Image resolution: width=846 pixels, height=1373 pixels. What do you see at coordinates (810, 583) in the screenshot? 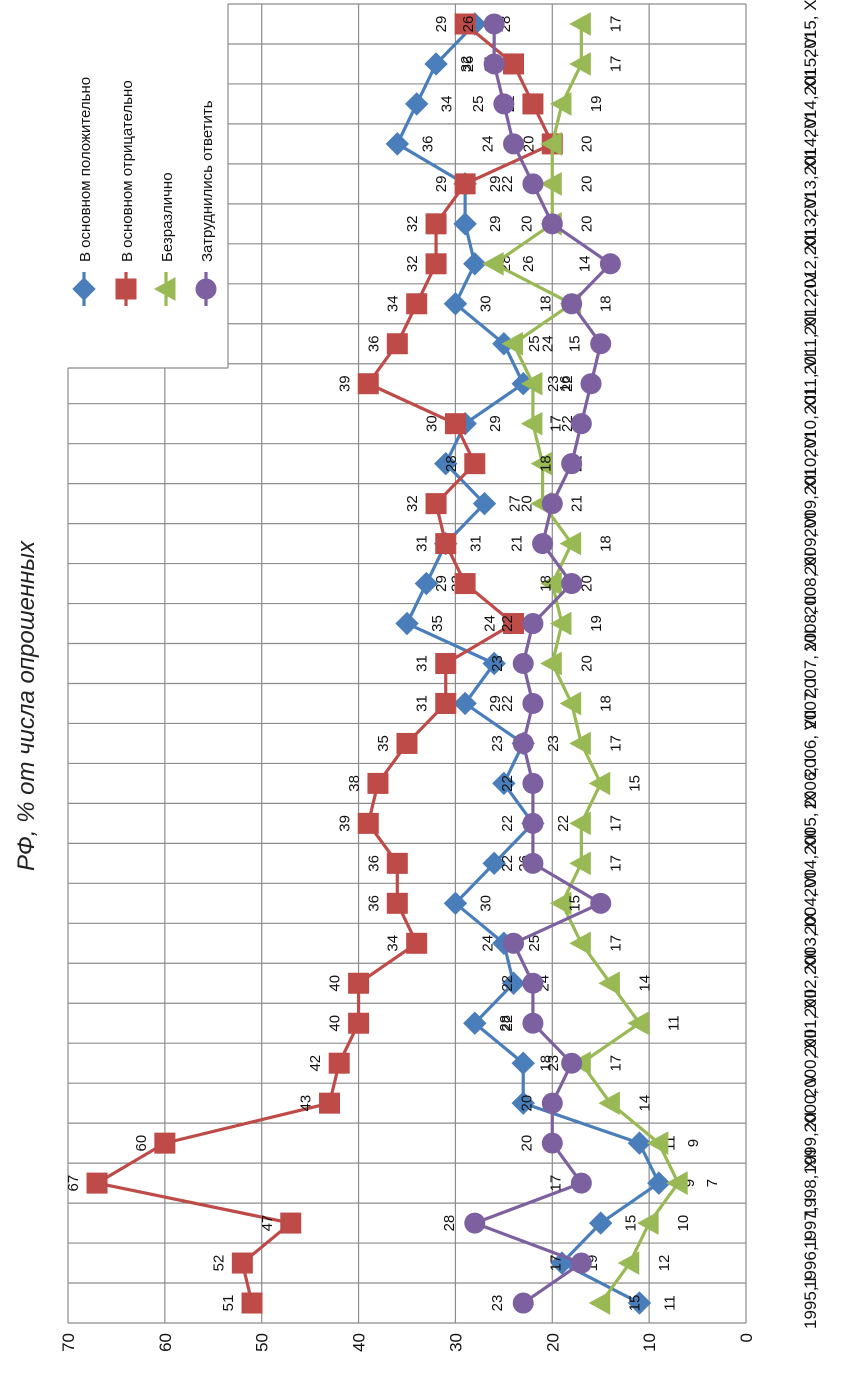
I see `category-label: 2008, XI` at bounding box center [810, 583].